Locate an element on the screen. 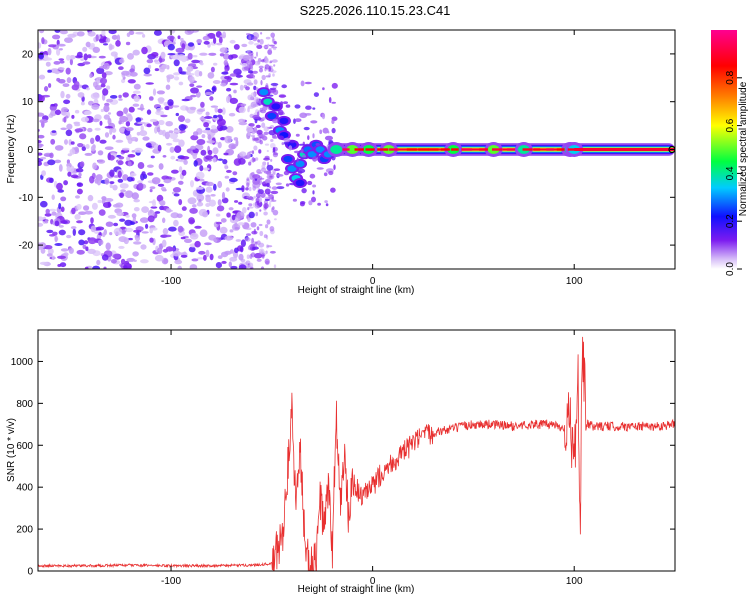 The width and height of the screenshot is (750, 600). tone-bulge is located at coordinates (352, 149).